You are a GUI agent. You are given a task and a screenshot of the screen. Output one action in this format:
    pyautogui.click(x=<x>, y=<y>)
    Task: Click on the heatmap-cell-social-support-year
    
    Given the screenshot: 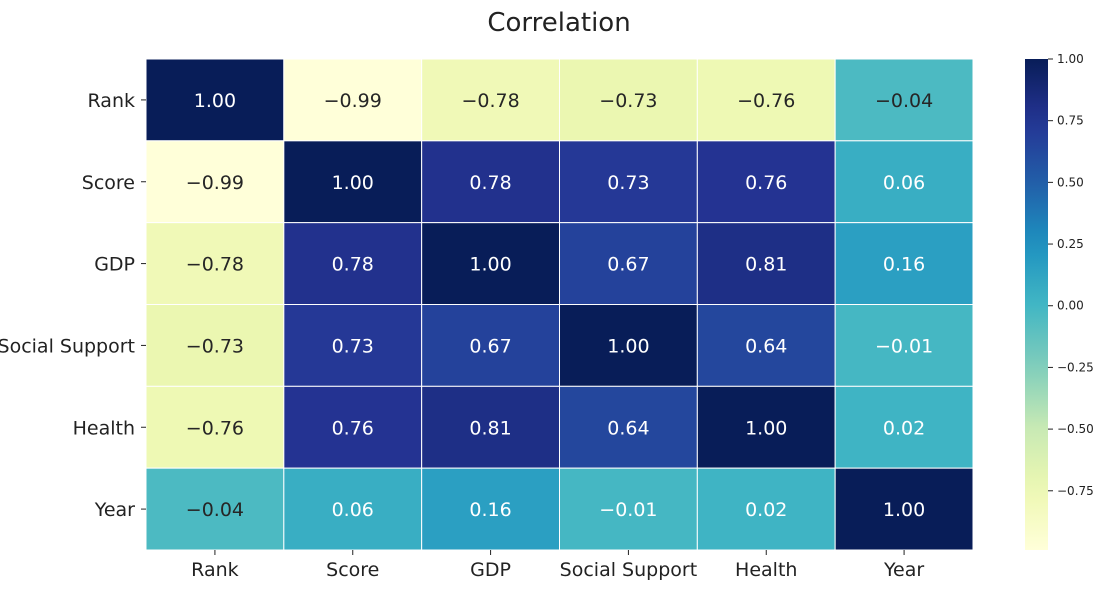 What is the action you would take?
    pyautogui.click(x=904, y=345)
    